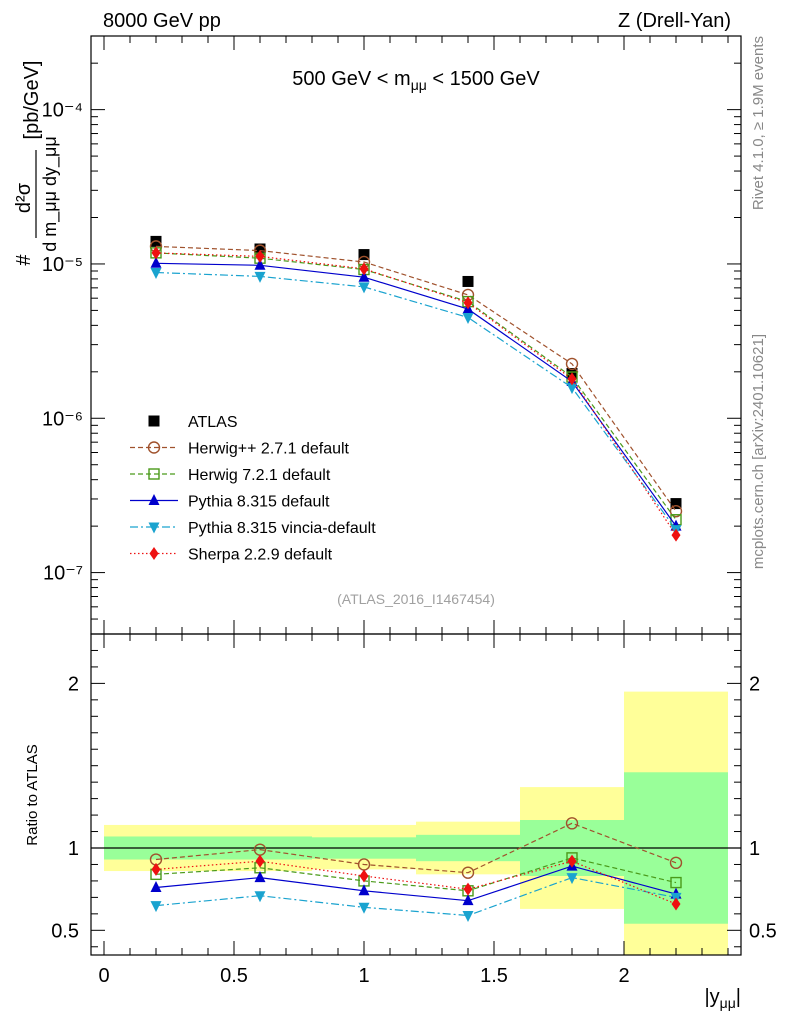  I want to click on plot-title: 500 GeV < mμμ < 1500 GeV, so click(416, 80).